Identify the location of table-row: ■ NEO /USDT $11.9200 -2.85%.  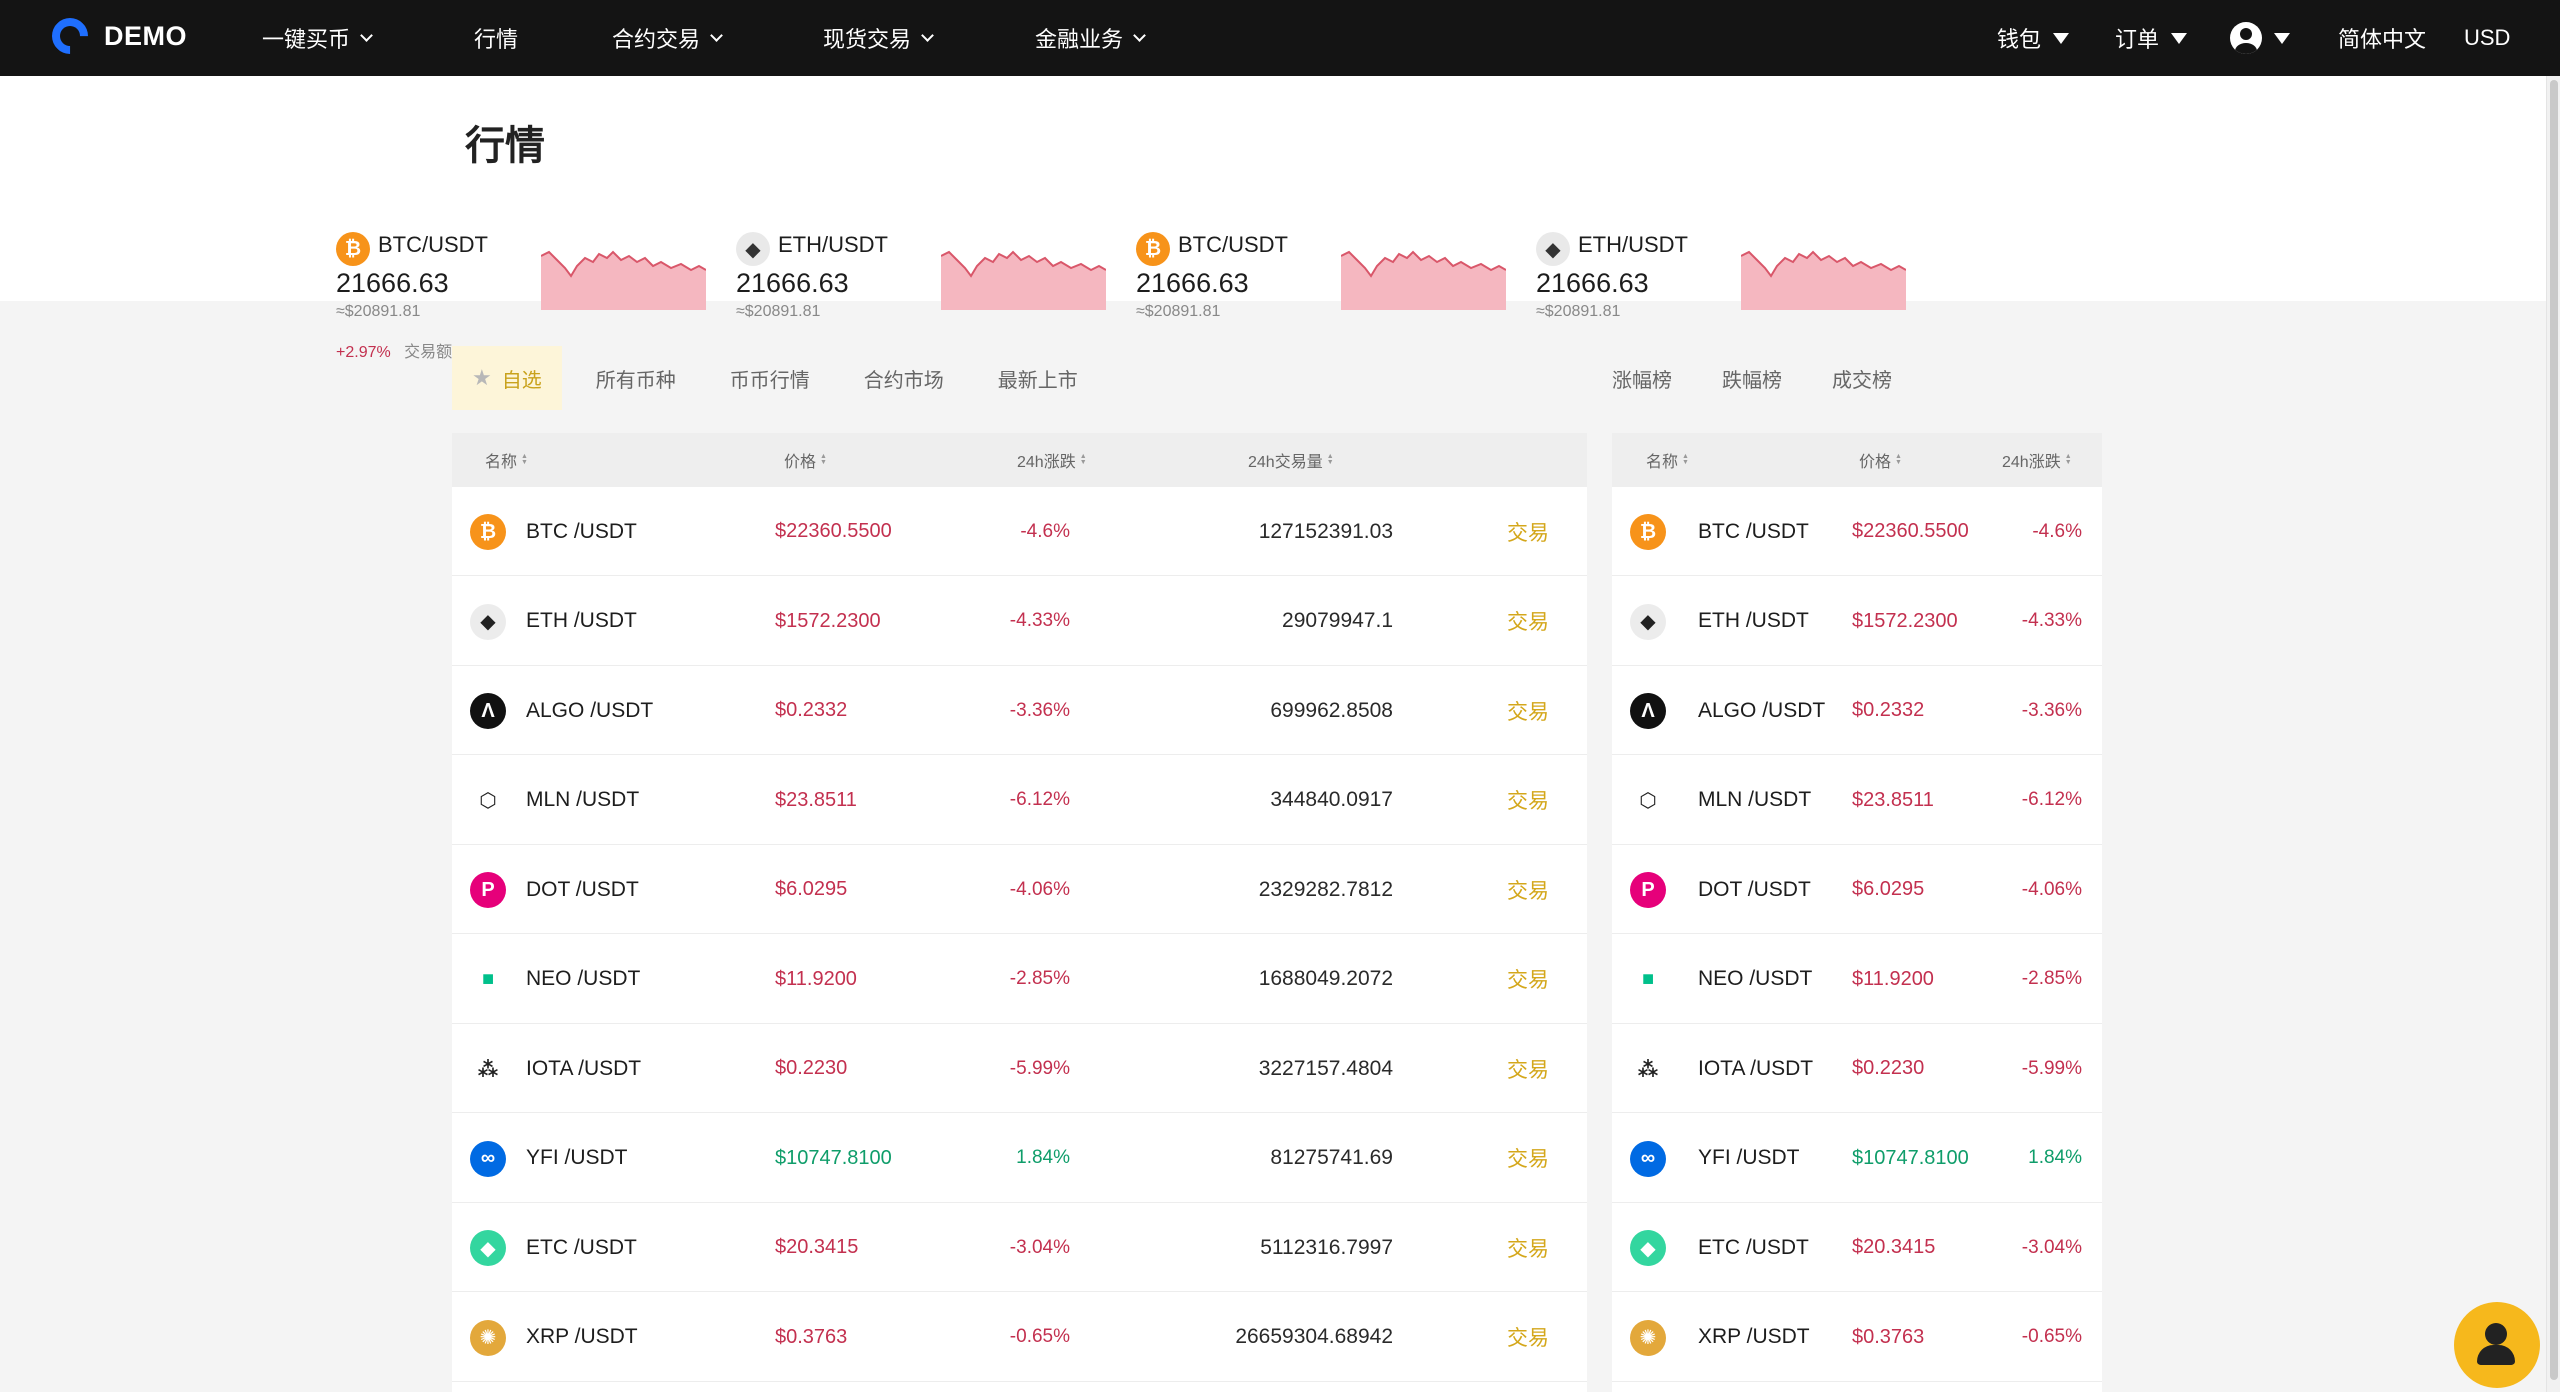
(1857, 979).